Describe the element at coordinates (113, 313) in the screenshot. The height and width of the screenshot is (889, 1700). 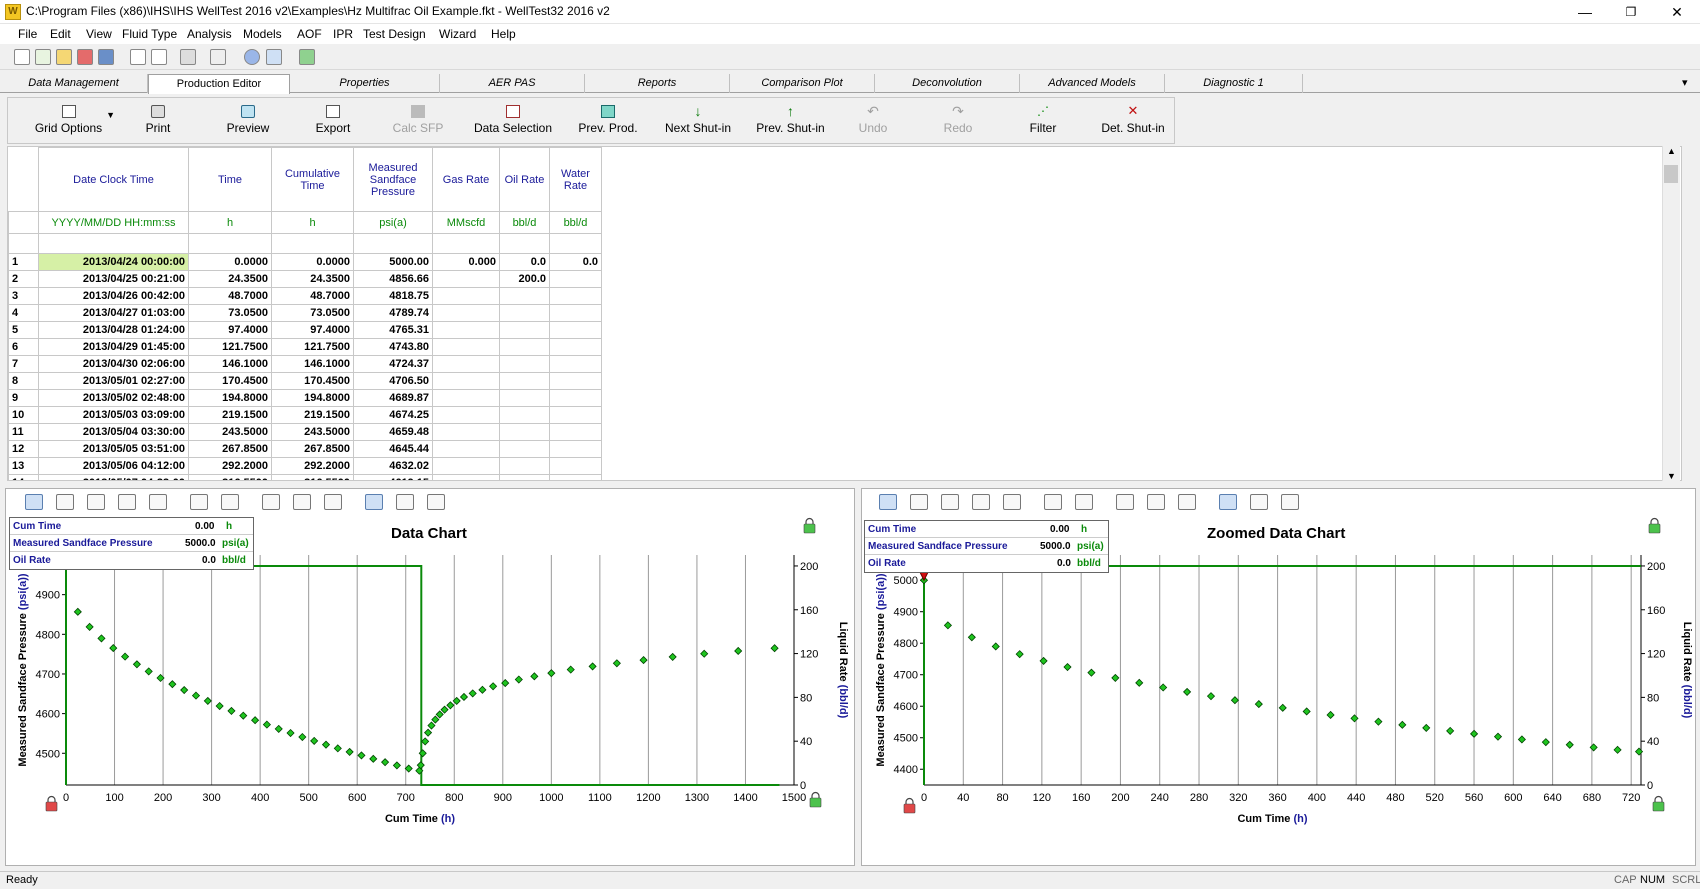
I see `table-cell: 2013/04/27 01:03:00` at that location.